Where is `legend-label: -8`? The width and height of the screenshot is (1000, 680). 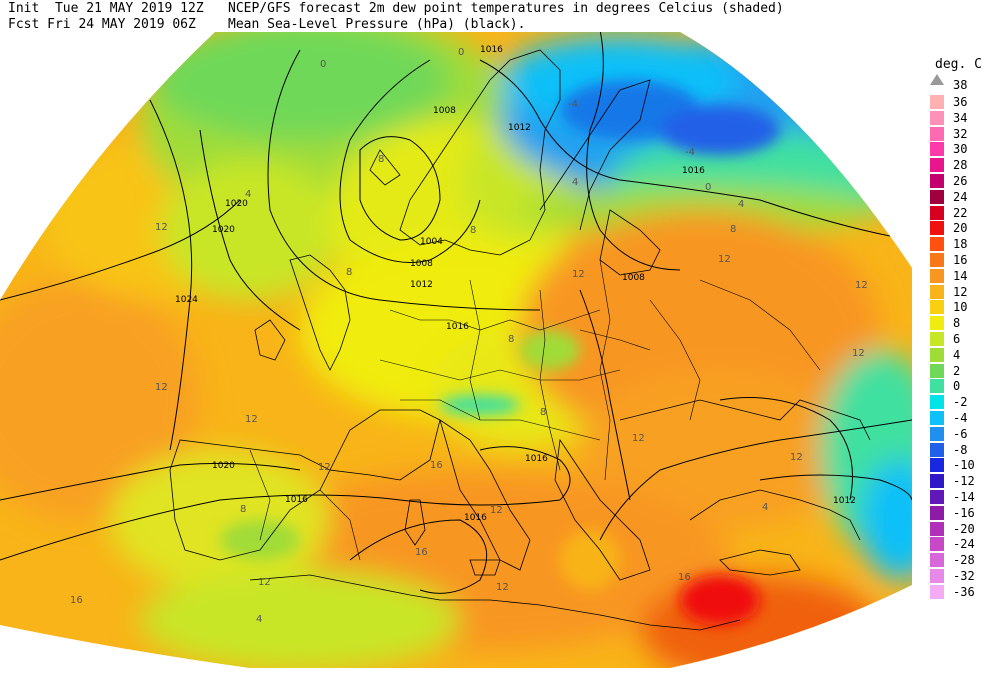
legend-label: -8 is located at coordinates (960, 449).